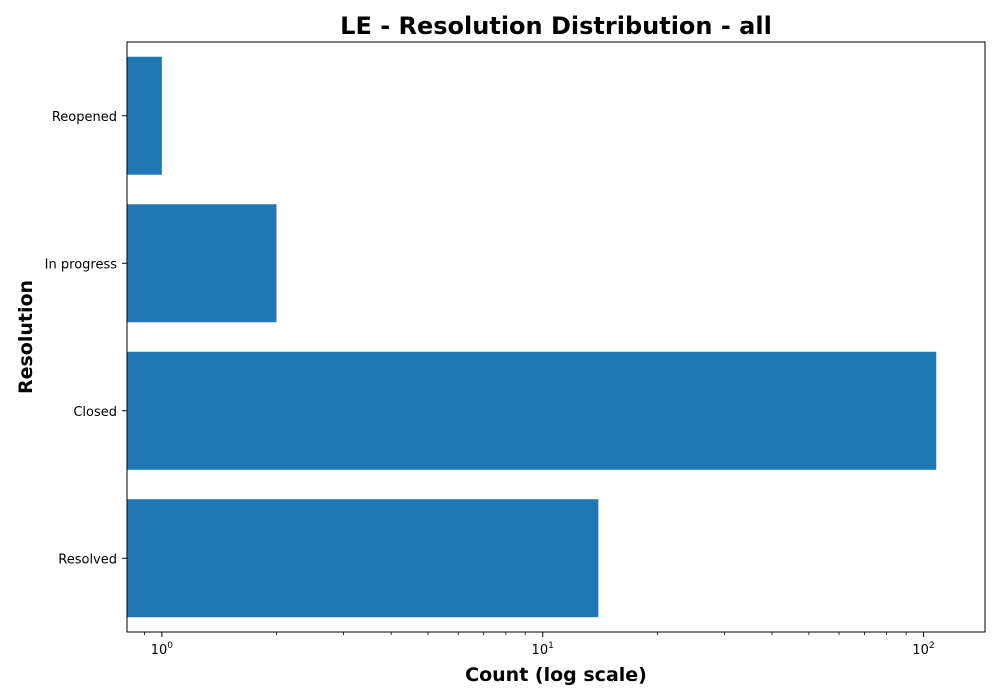  Describe the element at coordinates (84, 117) in the screenshot. I see `y-tick-label: Reopened` at that location.